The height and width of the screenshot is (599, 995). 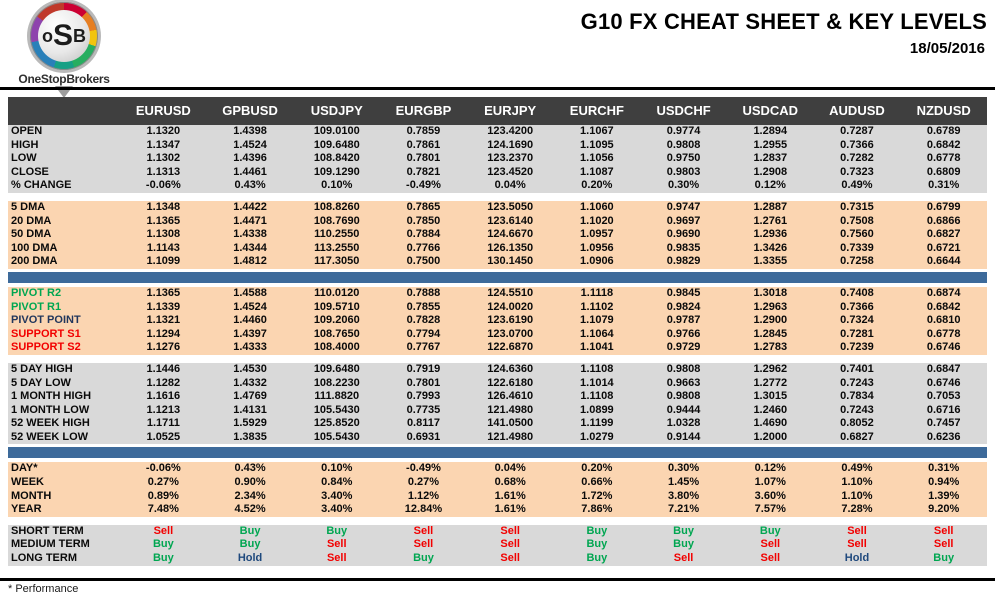 I want to click on cell: 3.40%, so click(x=337, y=509).